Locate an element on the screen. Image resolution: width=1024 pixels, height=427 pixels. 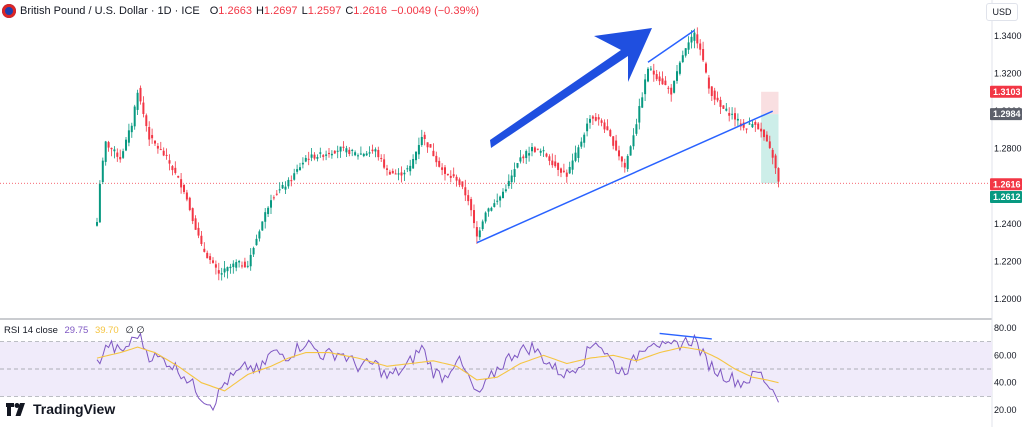
tradingview-logo: TradingView is located at coordinates (60, 409).